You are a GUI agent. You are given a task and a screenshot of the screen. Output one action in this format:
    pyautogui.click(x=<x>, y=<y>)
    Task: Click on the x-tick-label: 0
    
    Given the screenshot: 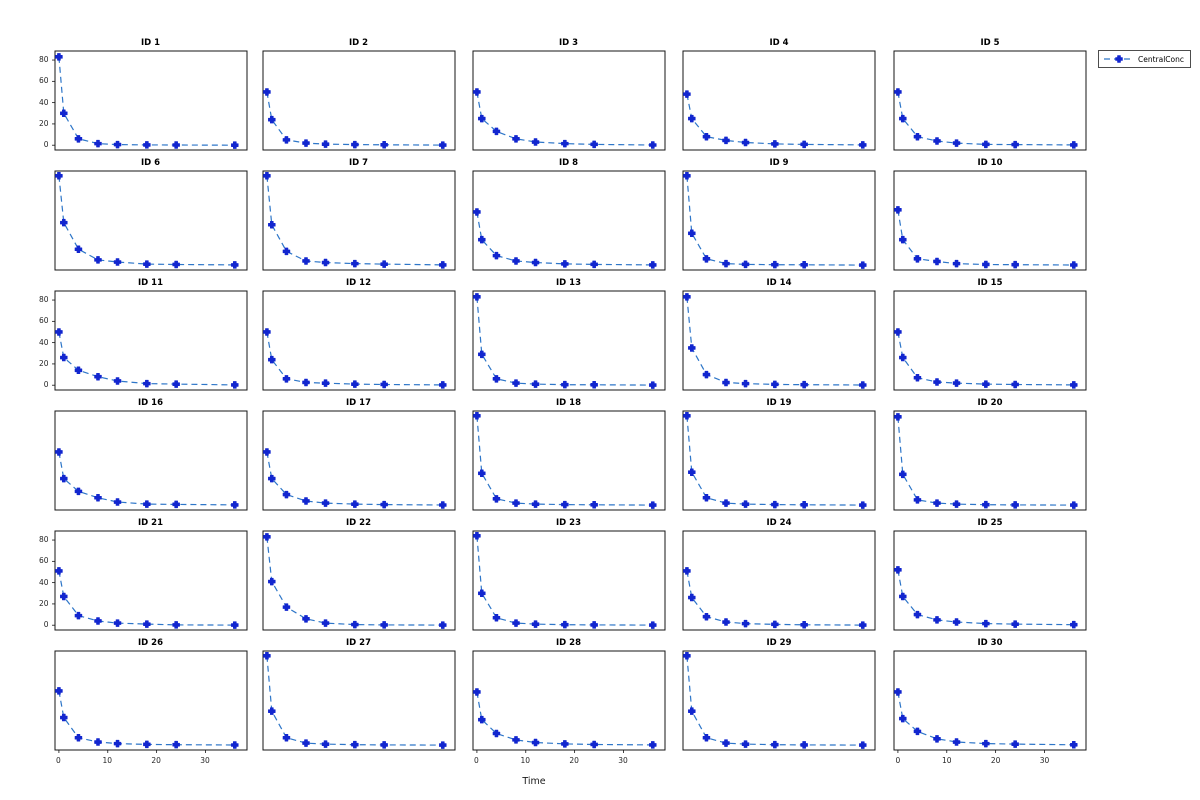 What is the action you would take?
    pyautogui.click(x=476, y=760)
    